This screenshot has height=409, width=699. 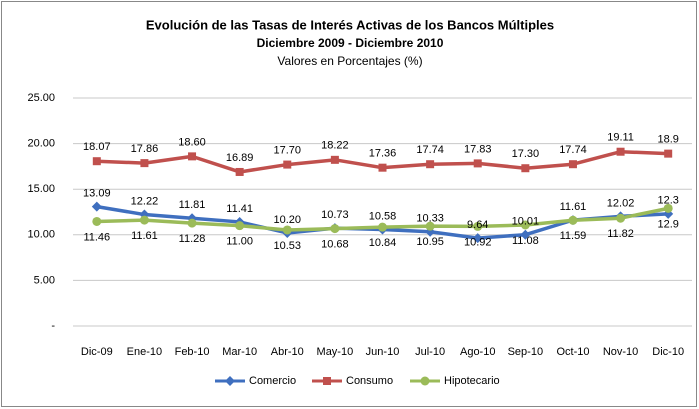 What do you see at coordinates (620, 138) in the screenshot?
I see `data-label: 19.11` at bounding box center [620, 138].